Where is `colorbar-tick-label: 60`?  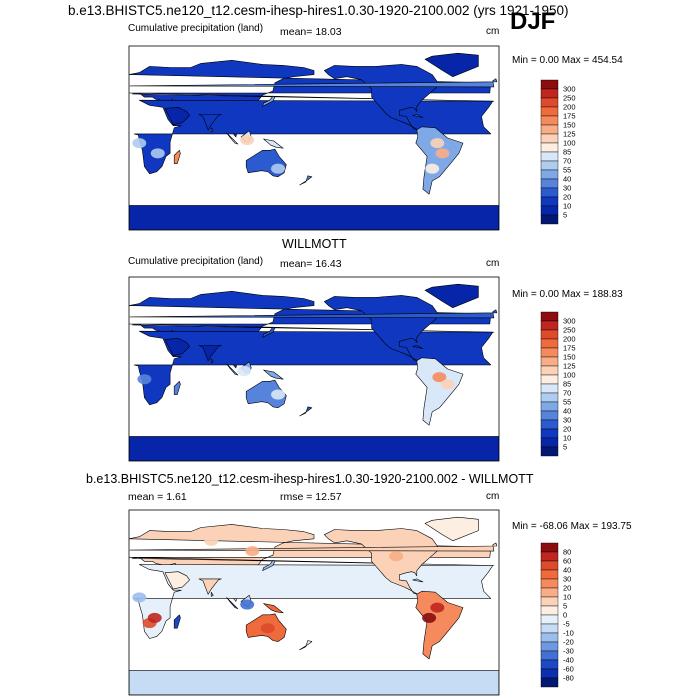
colorbar-tick-label: 60 is located at coordinates (567, 561).